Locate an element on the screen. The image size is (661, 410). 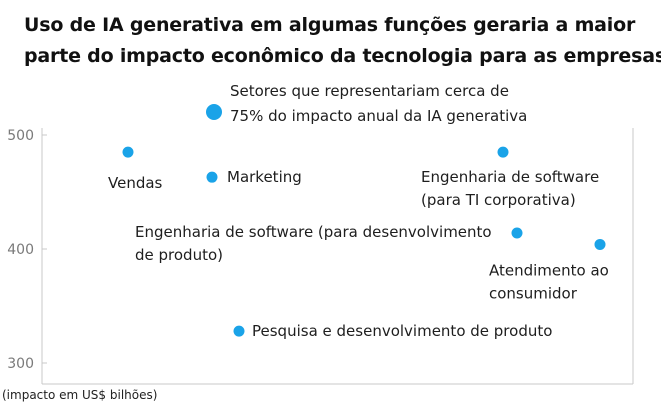
data-point-label: (para TI corporativa) is located at coordinates (498, 200).